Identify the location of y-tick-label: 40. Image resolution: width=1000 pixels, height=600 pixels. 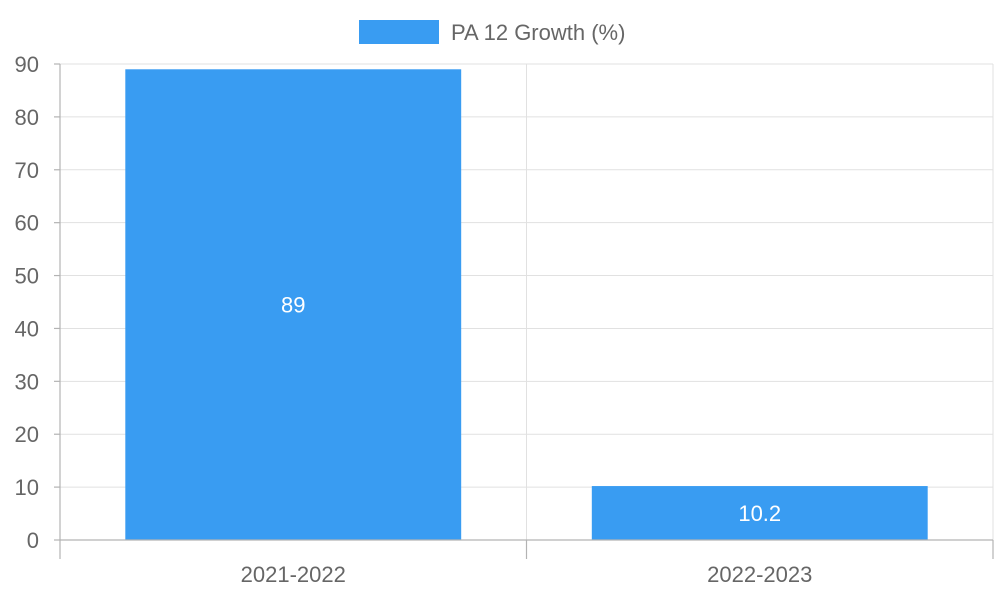
(27, 328).